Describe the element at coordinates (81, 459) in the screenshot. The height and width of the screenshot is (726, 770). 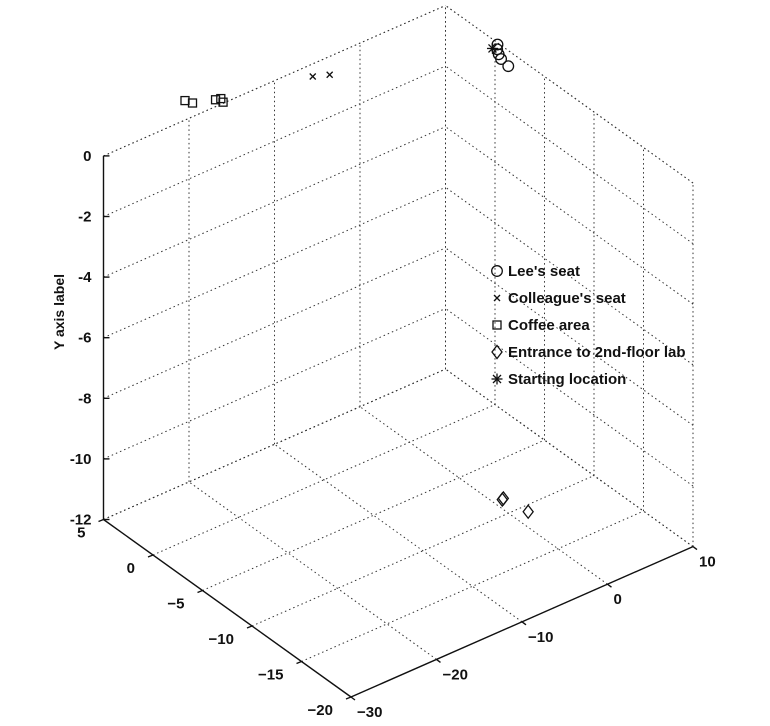
I see `y-tick-label: -10` at that location.